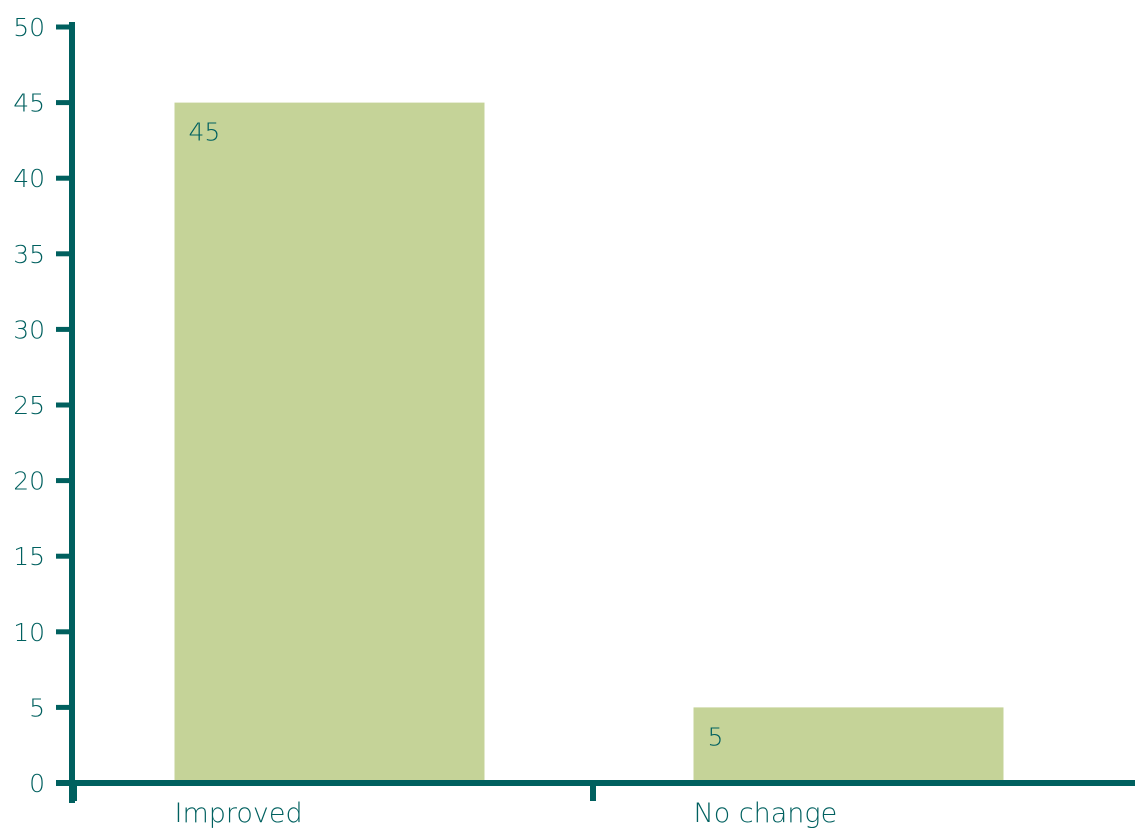 Image resolution: width=1135 pixels, height=828 pixels. Describe the element at coordinates (29, 103) in the screenshot. I see `y-tick-label: 45` at that location.